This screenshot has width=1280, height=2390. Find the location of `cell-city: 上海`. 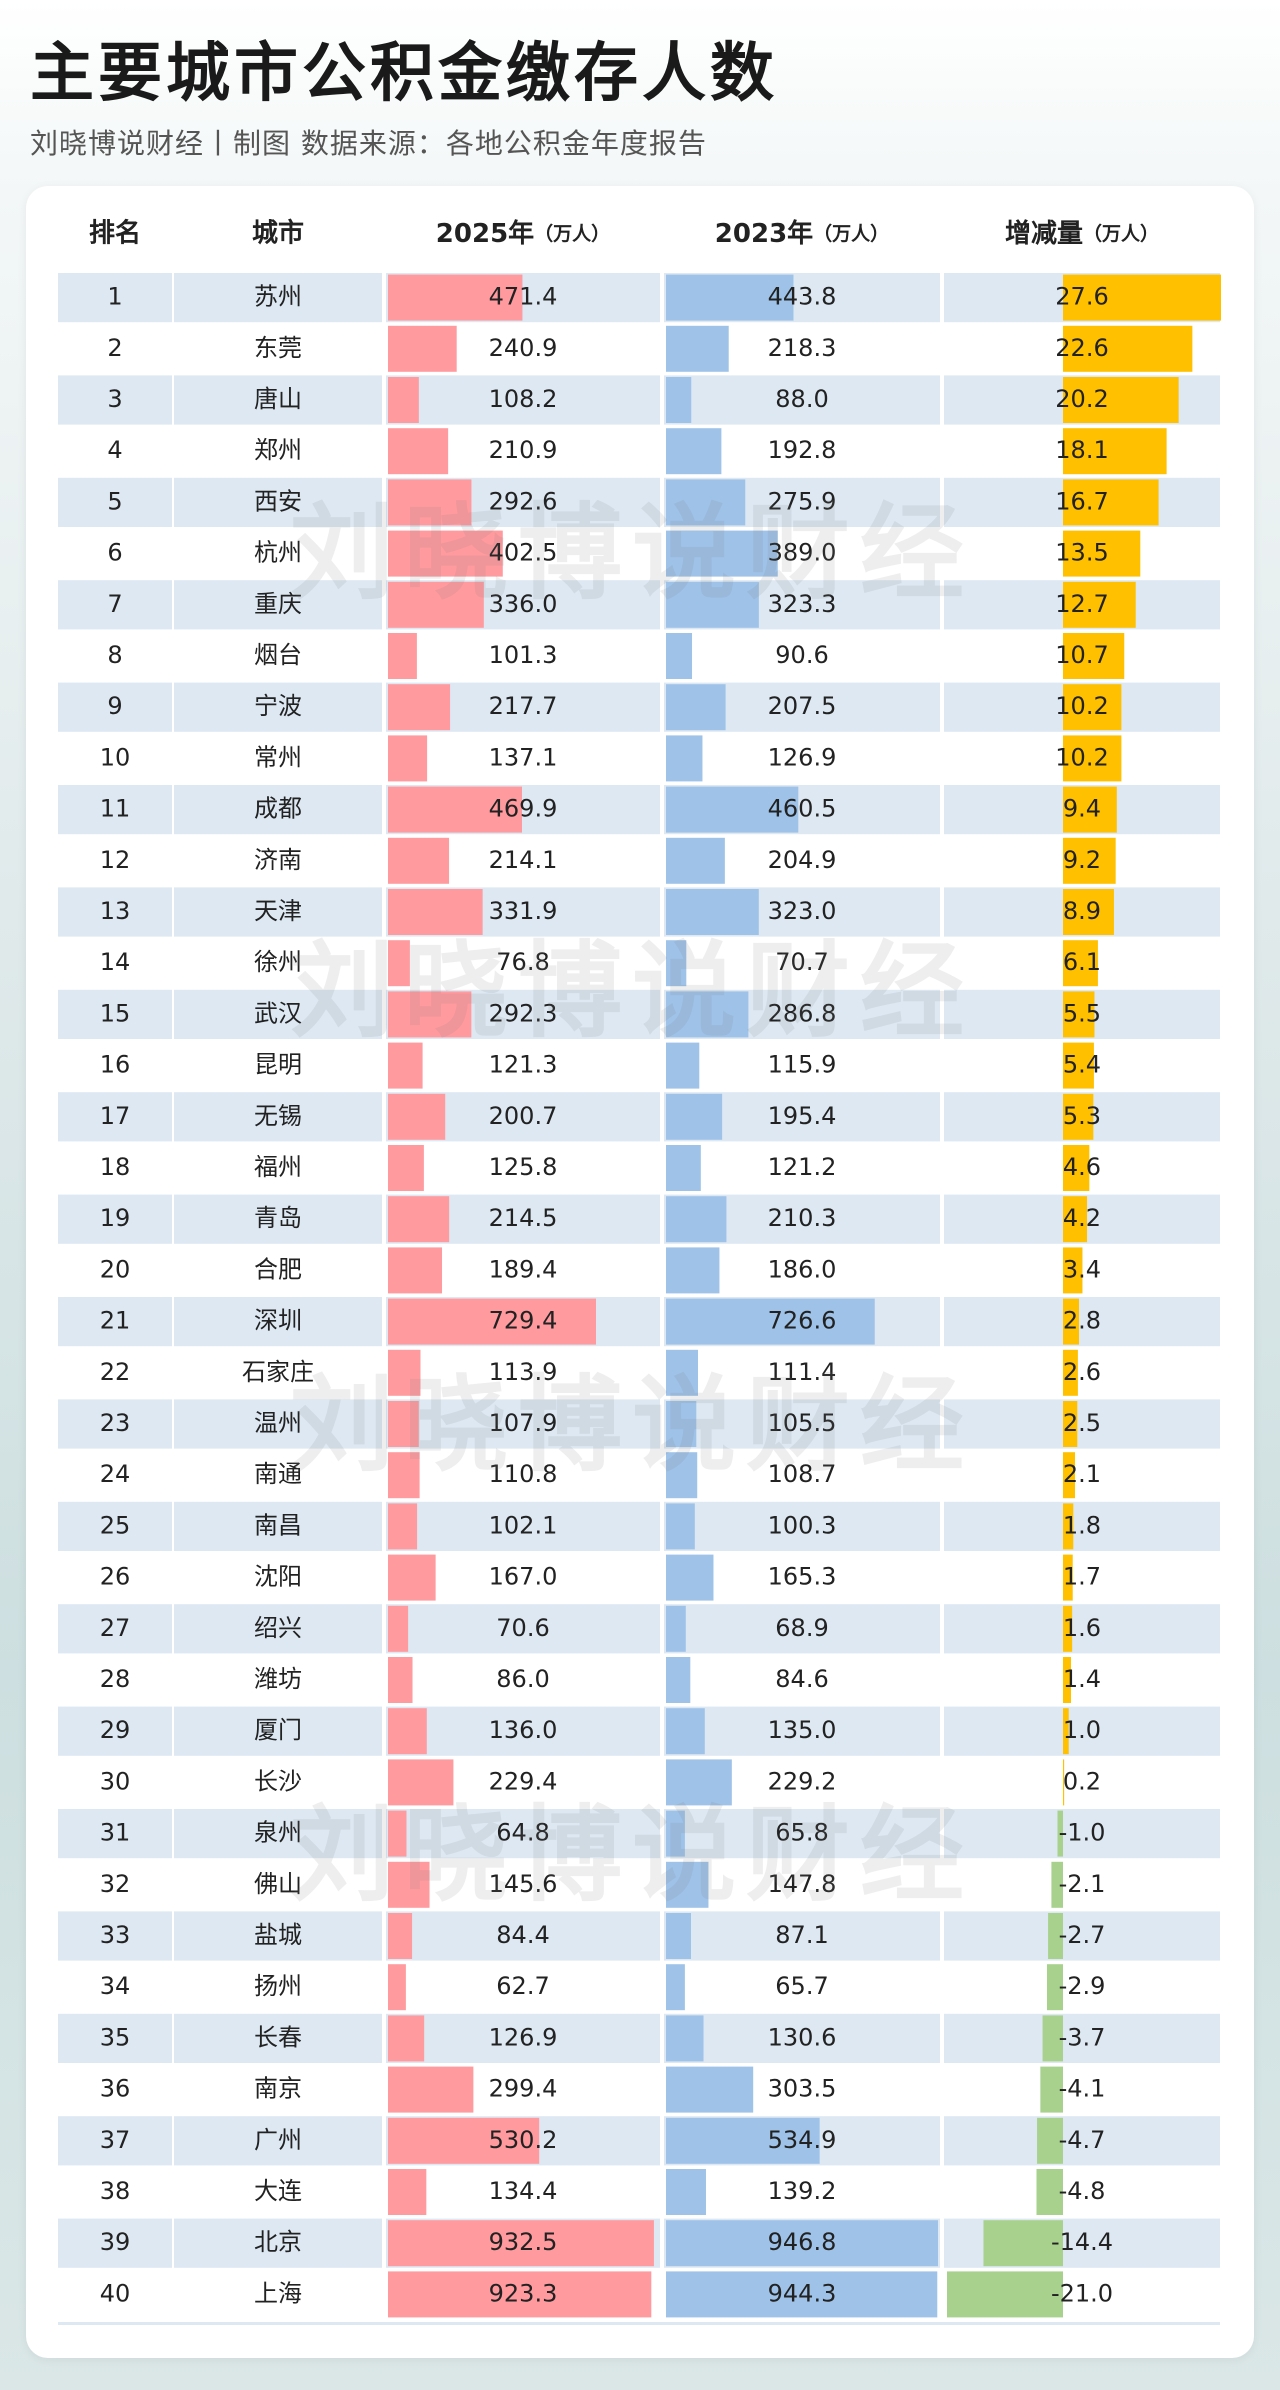

cell-city: 上海 is located at coordinates (278, 2293).